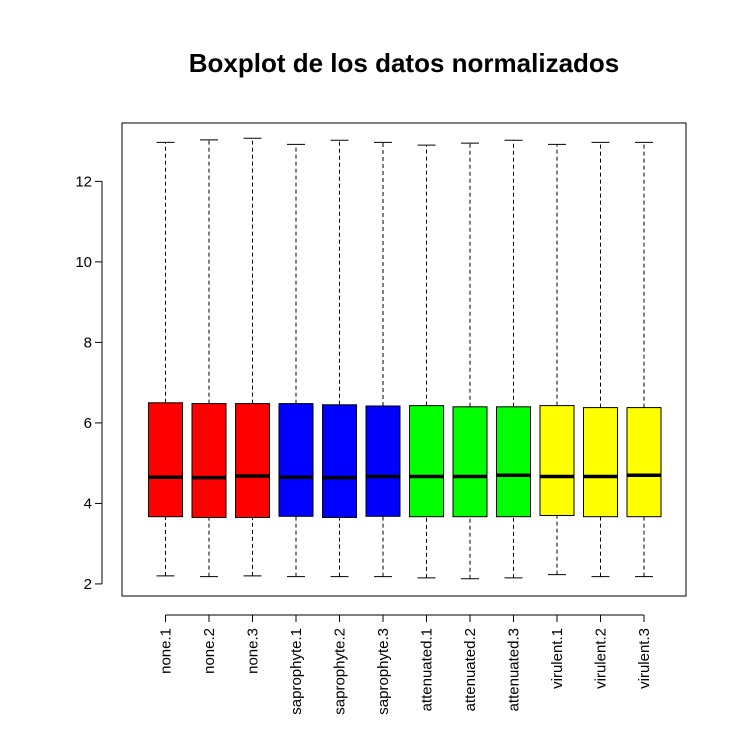  I want to click on x-tick-label: attenuated.3, so click(514, 669).